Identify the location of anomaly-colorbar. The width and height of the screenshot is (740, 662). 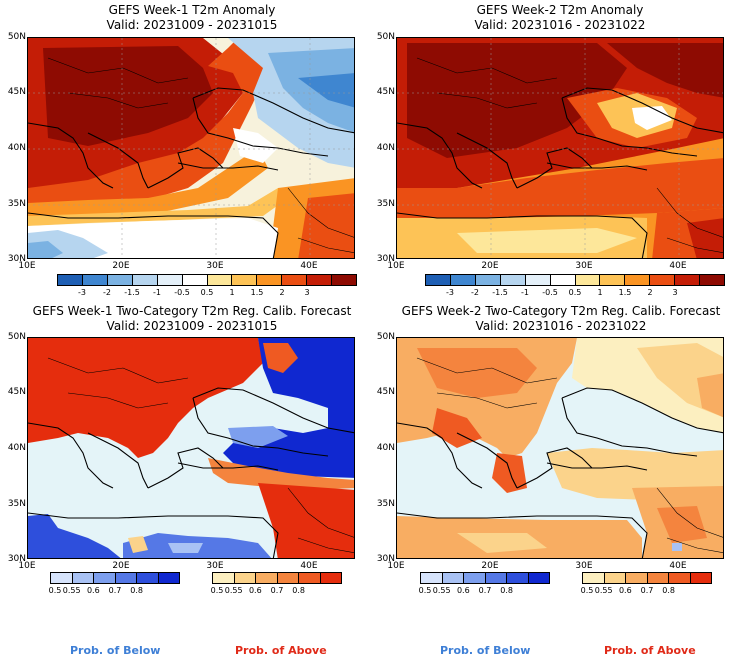
(575, 280).